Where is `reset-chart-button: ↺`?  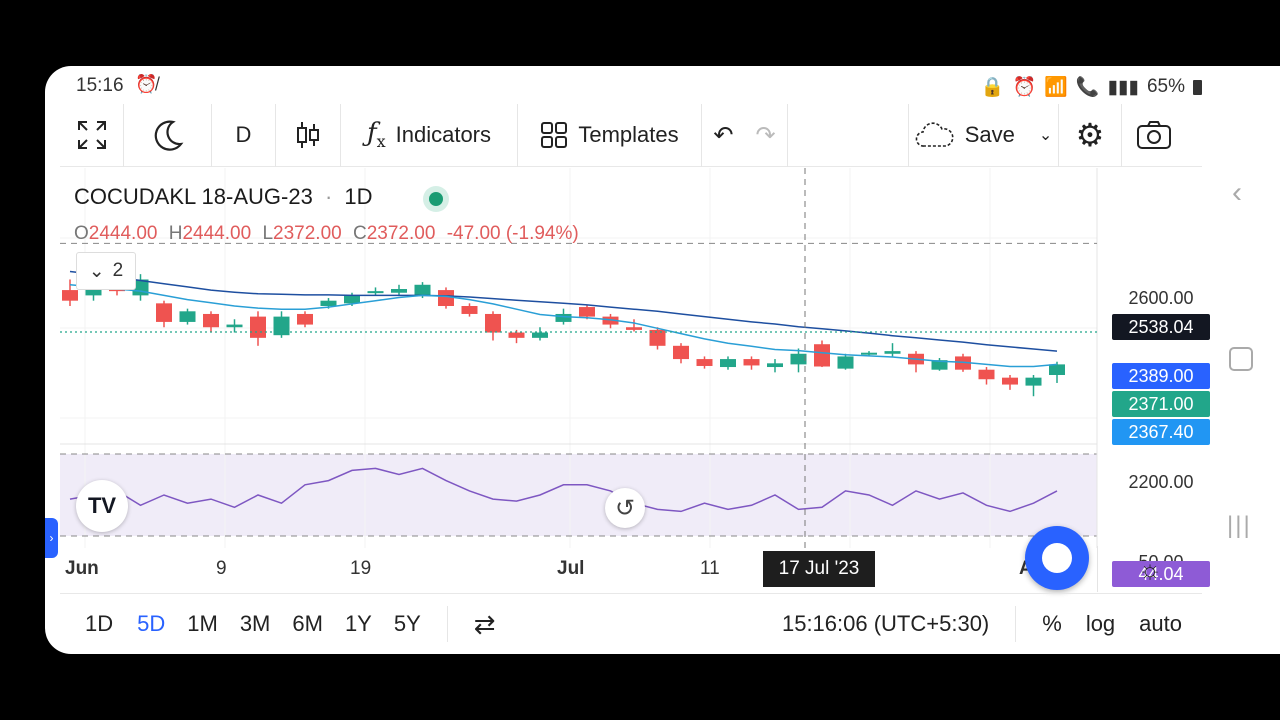 reset-chart-button: ↺ is located at coordinates (625, 508).